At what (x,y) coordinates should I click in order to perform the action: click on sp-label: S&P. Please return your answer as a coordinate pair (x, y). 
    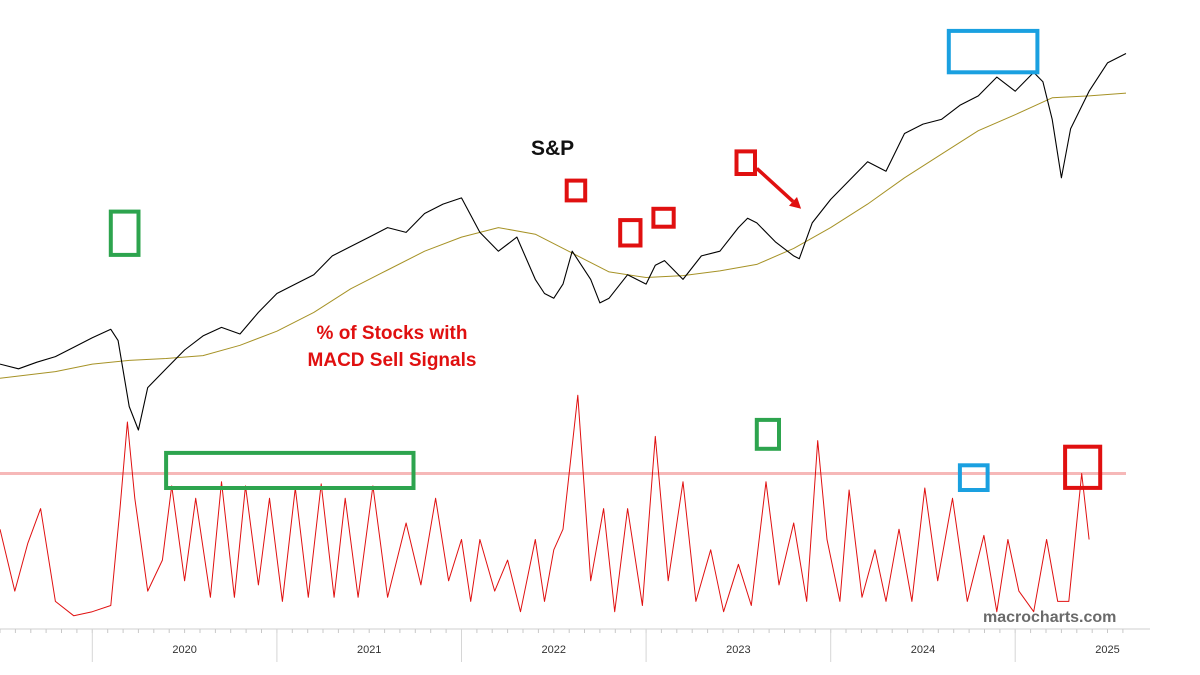
    Looking at the image, I should click on (553, 148).